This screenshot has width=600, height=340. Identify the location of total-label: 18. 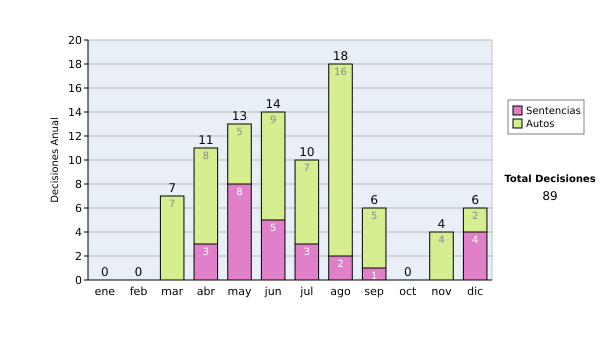
(340, 56).